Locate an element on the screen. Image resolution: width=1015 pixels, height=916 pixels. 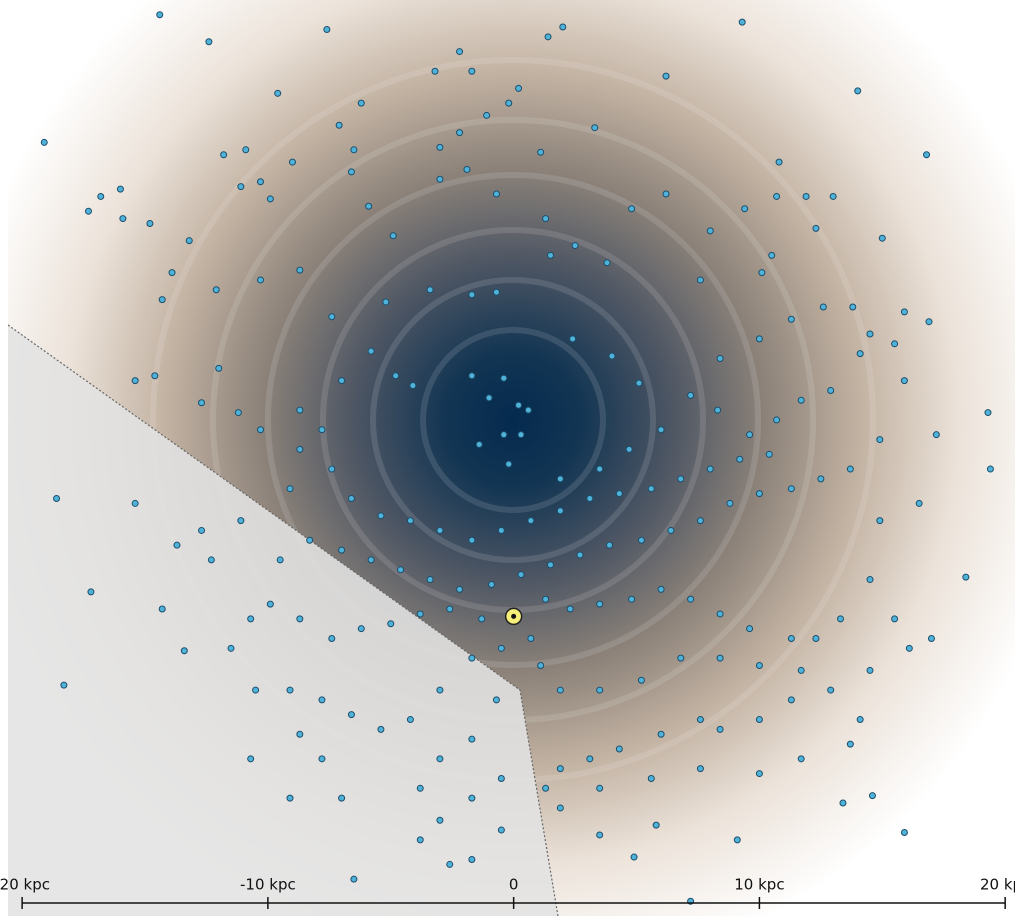
x-tick-label: -20 kpc is located at coordinates (25, 885).